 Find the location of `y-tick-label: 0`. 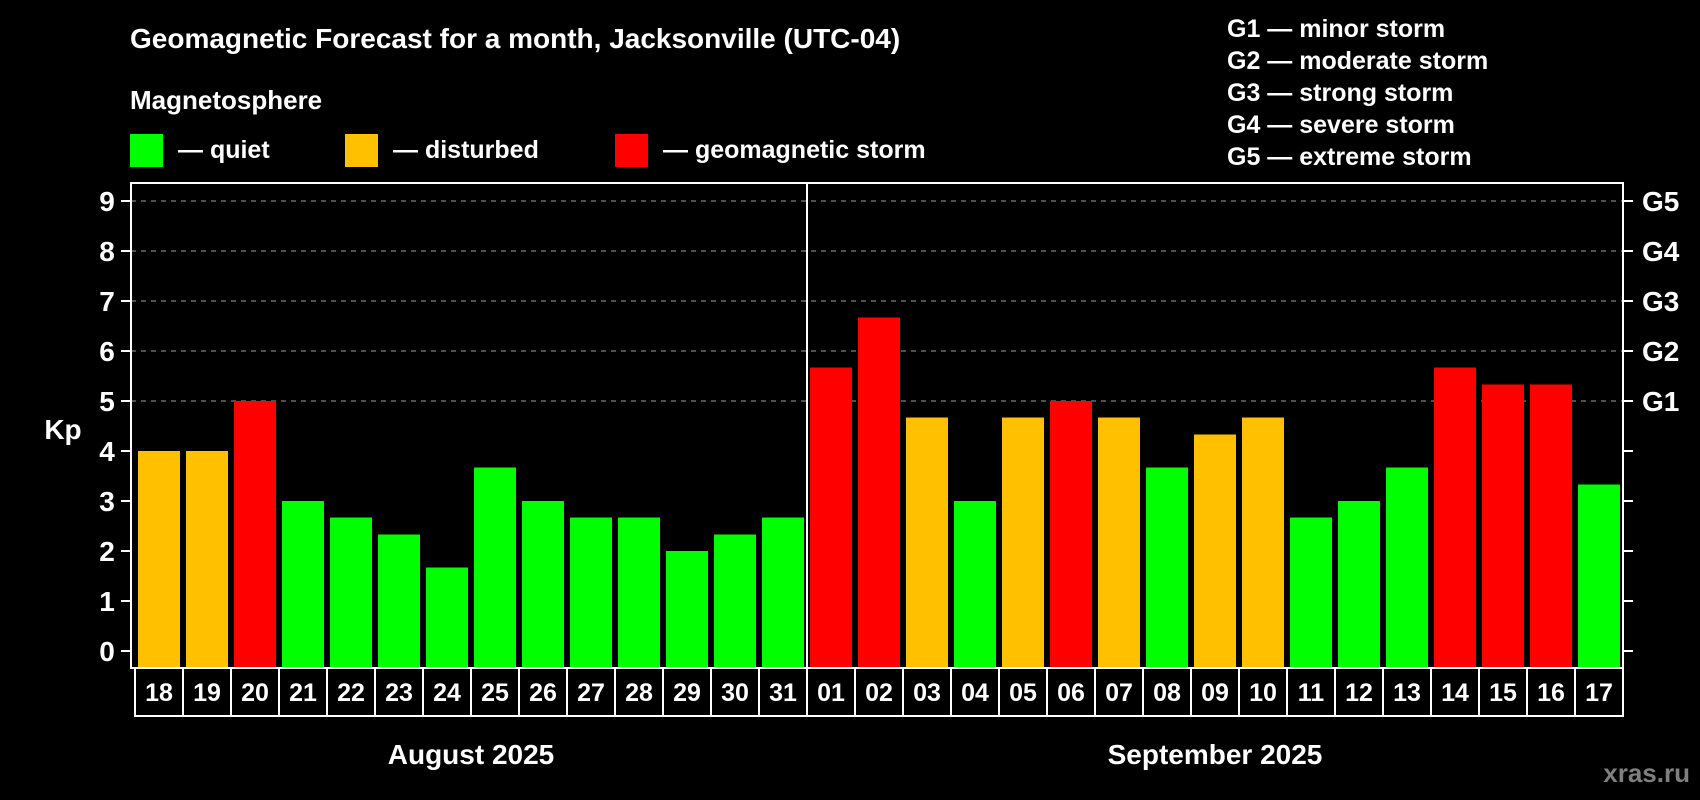

y-tick-label: 0 is located at coordinates (107, 651).